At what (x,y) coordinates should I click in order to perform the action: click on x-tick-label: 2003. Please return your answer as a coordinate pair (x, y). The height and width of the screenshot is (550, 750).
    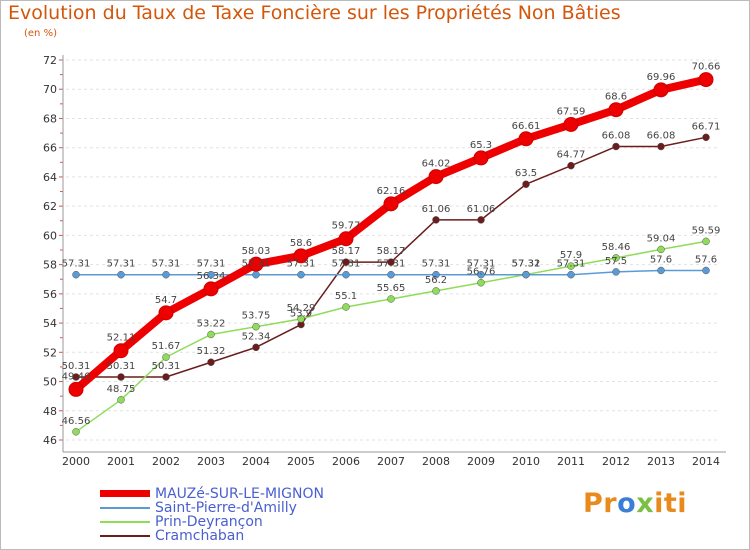
    Looking at the image, I should click on (211, 461).